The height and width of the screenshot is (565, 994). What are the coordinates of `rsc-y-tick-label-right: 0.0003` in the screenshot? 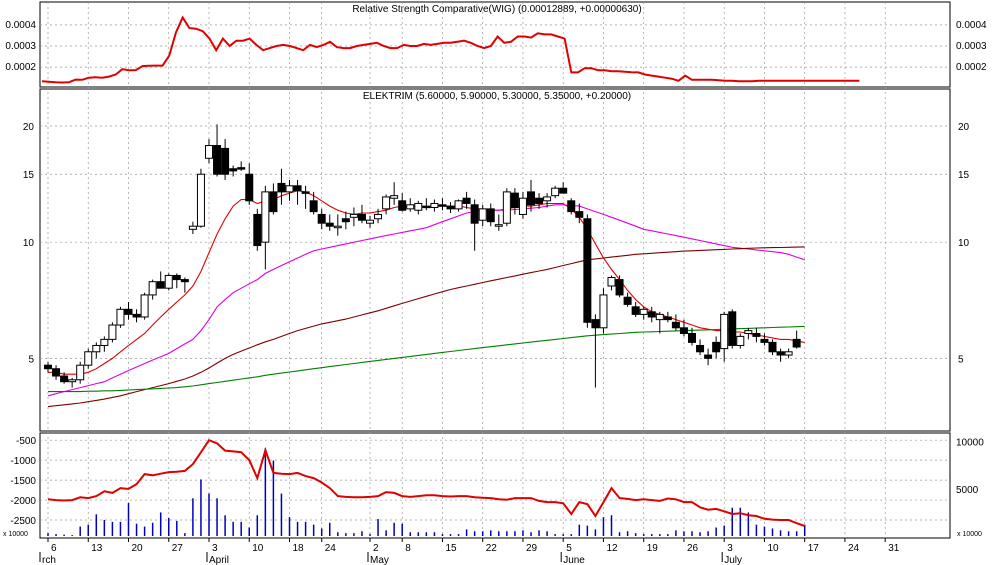 It's located at (971, 46).